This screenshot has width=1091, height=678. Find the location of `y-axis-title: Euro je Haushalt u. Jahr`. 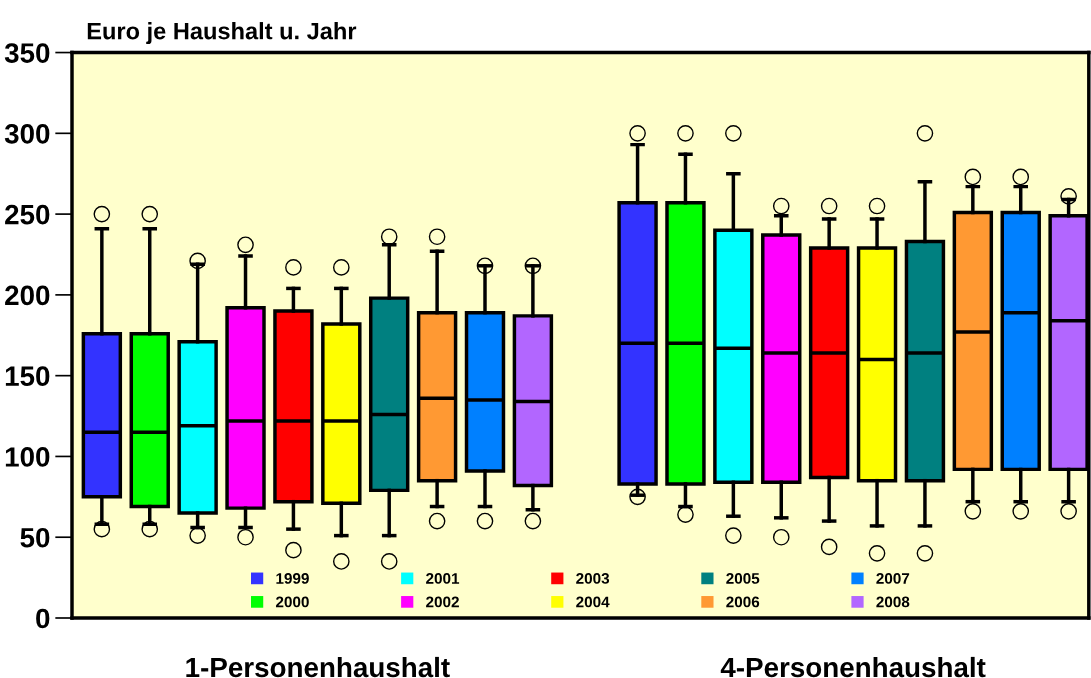

y-axis-title: Euro je Haushalt u. Jahr is located at coordinates (222, 33).